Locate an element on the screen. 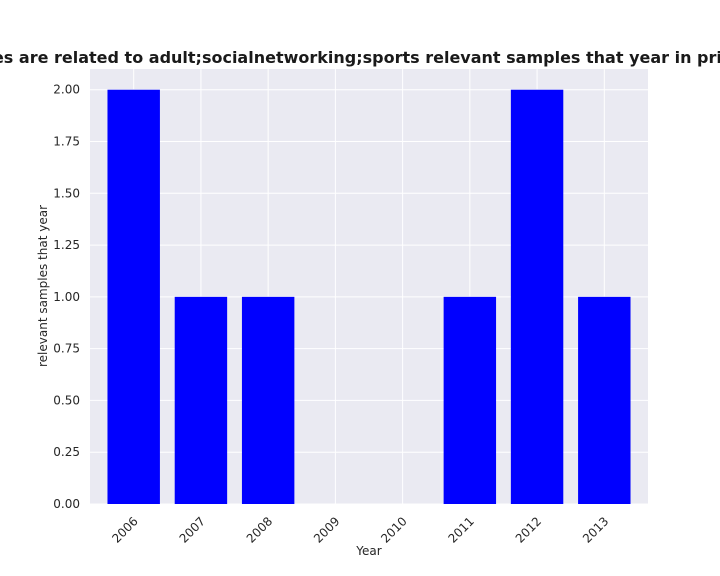 The image size is (720, 576). x-tick-label: 2008 is located at coordinates (259, 529).